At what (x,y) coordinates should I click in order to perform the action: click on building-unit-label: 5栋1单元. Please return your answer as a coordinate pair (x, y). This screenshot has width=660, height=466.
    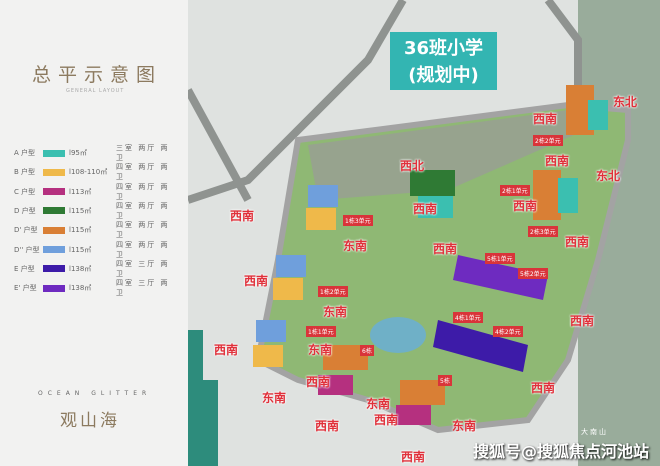
    Looking at the image, I should click on (500, 258).